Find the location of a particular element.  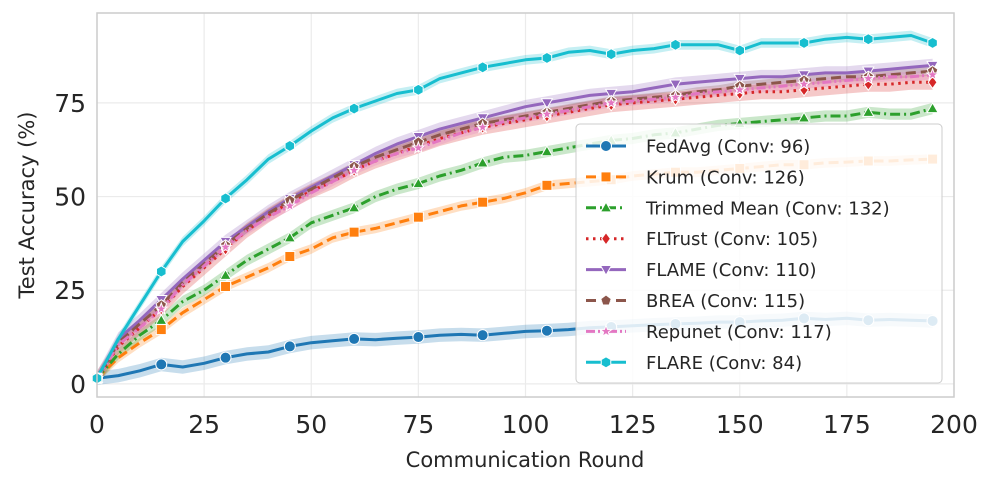

legend-label: Repunet (Conv: 117) is located at coordinates (739, 332).